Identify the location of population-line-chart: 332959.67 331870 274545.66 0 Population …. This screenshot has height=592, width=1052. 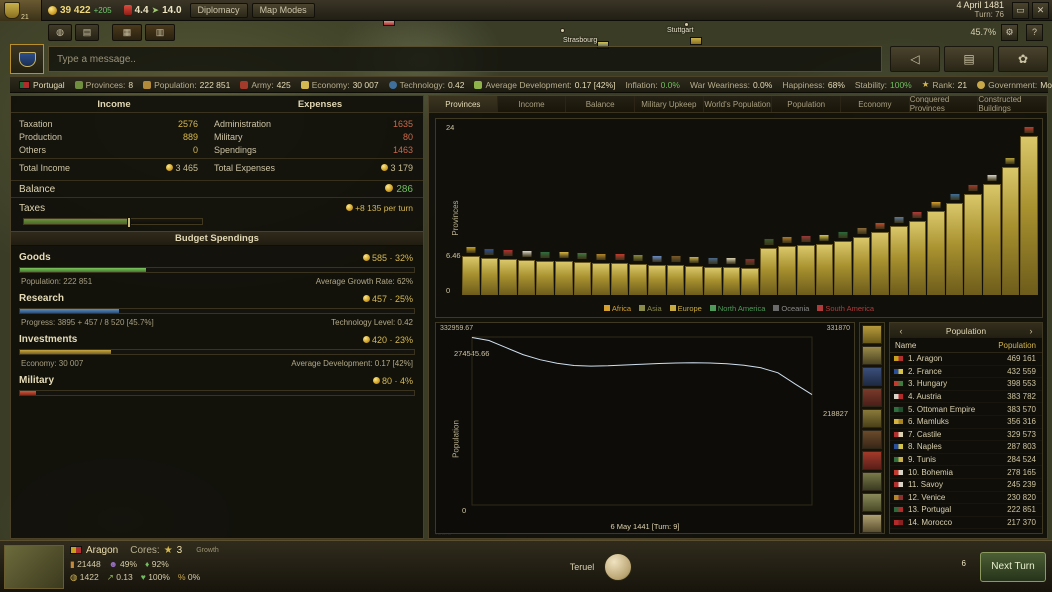
(645, 428).